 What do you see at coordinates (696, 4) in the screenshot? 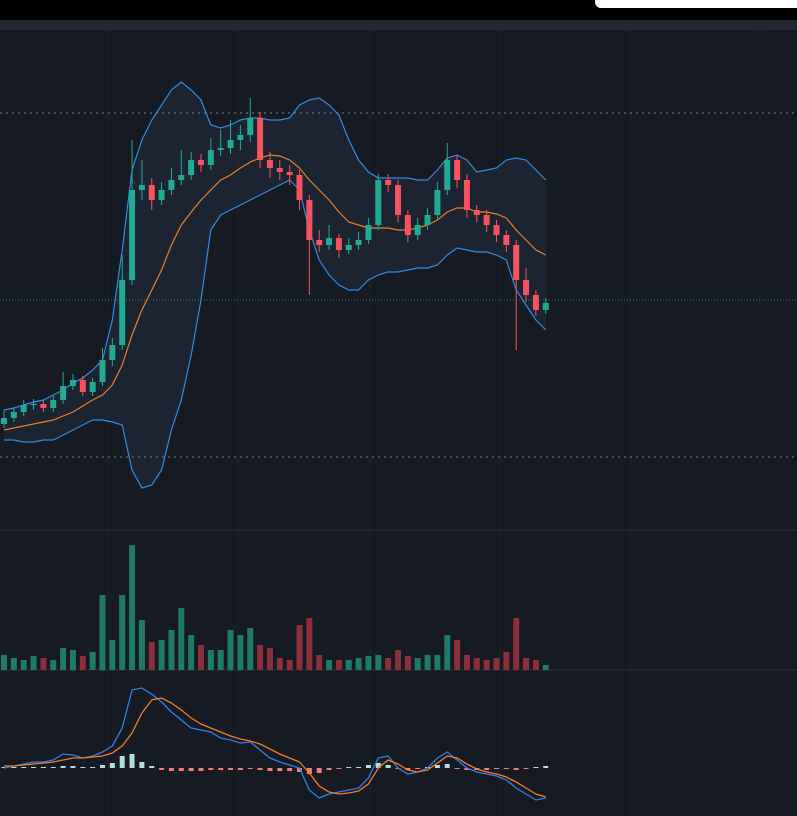
I see `search-box` at bounding box center [696, 4].